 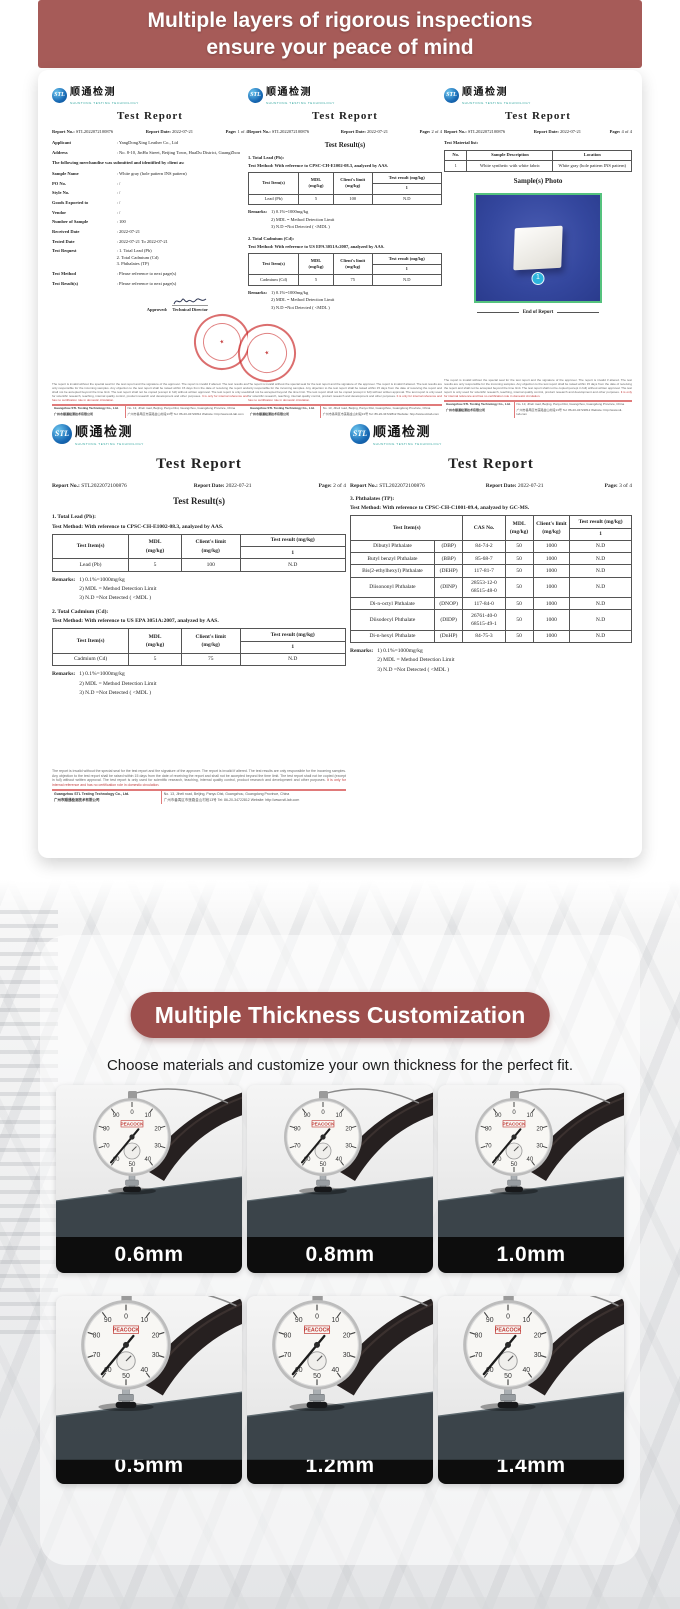 What do you see at coordinates (448, 620) in the screenshot?
I see `cell-abbr: (DIDP)` at bounding box center [448, 620].